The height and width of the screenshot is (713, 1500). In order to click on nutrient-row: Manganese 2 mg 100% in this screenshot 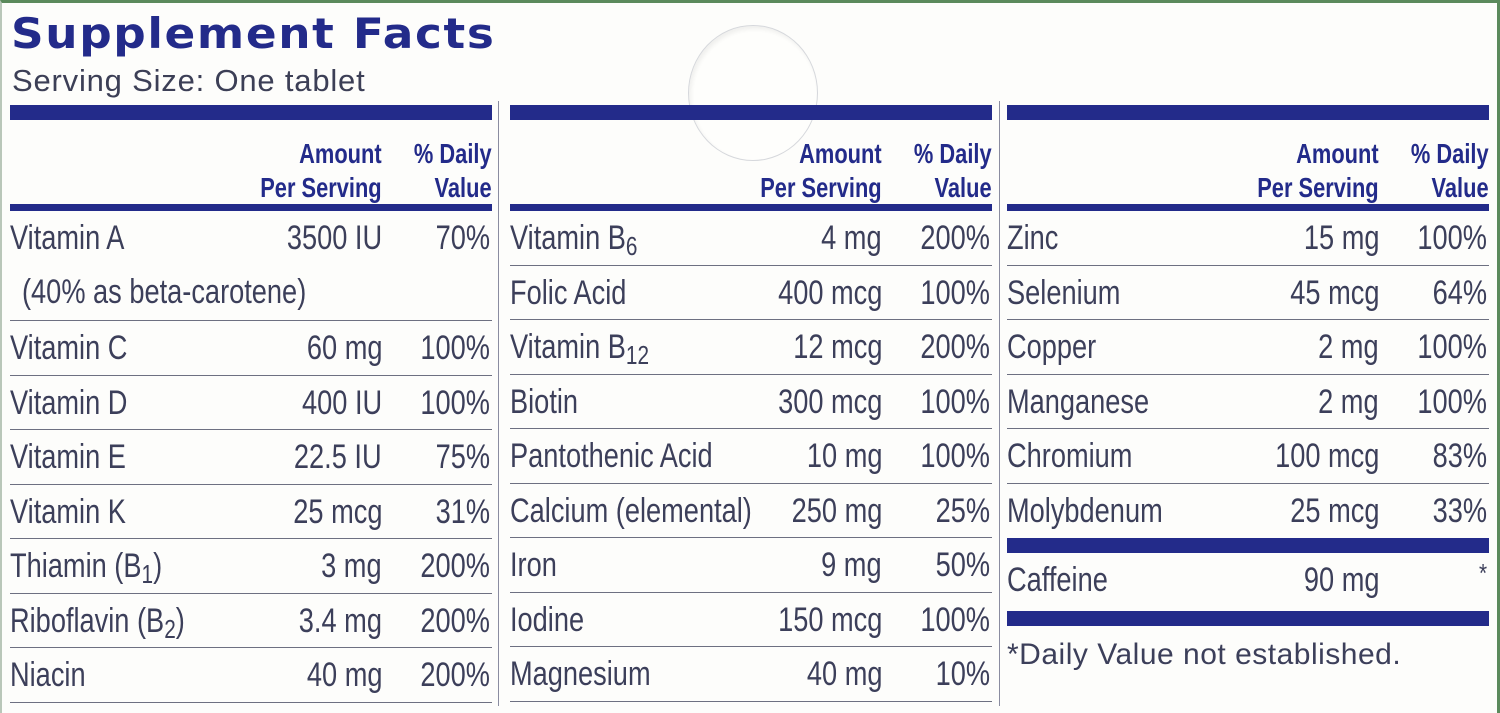, I will do `click(1248, 402)`.